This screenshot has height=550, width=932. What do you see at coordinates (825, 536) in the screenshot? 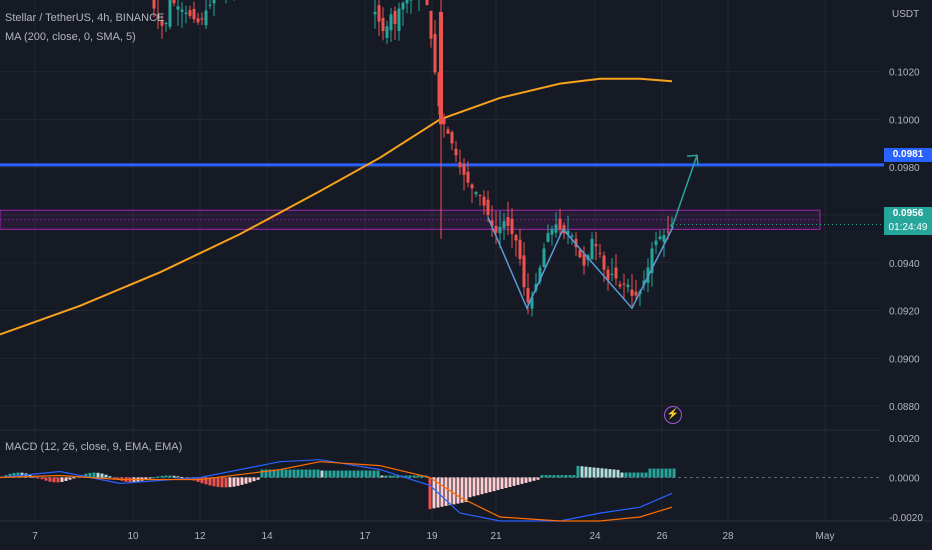
I see `time-tick-label: May` at bounding box center [825, 536].